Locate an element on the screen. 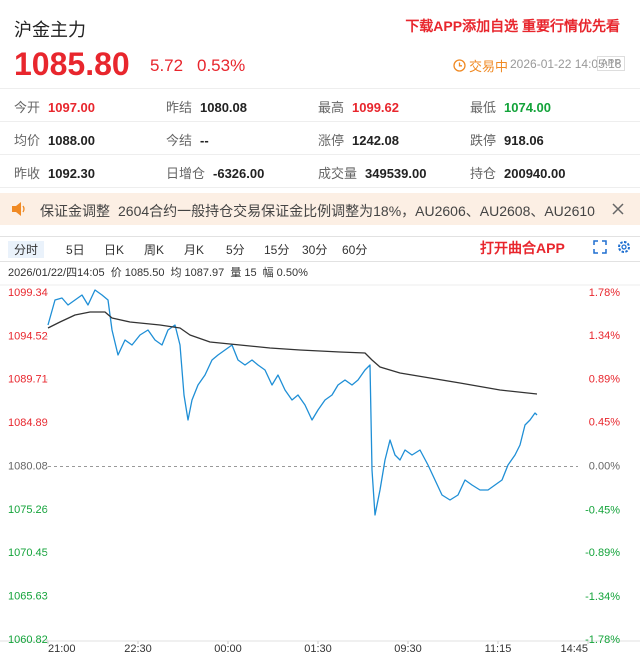 The width and height of the screenshot is (640, 656). stats-row: 今开 1097.00 昨结 1080.08 最高 1099.62 最低 1074.00 is located at coordinates (320, 104).